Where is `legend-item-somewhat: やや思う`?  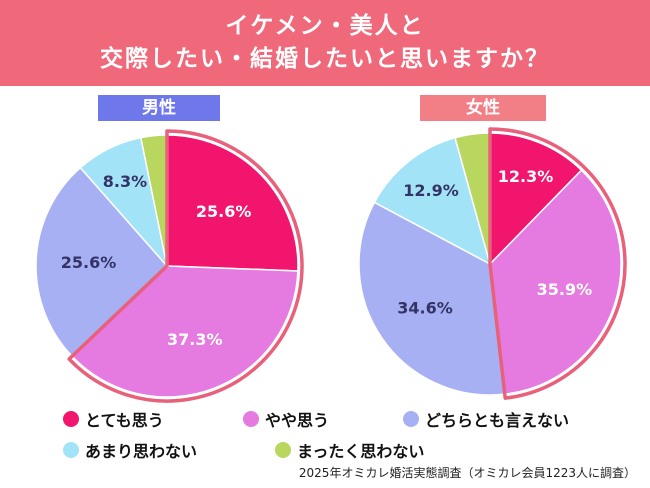
legend-item-somewhat: やや思う is located at coordinates (286, 419).